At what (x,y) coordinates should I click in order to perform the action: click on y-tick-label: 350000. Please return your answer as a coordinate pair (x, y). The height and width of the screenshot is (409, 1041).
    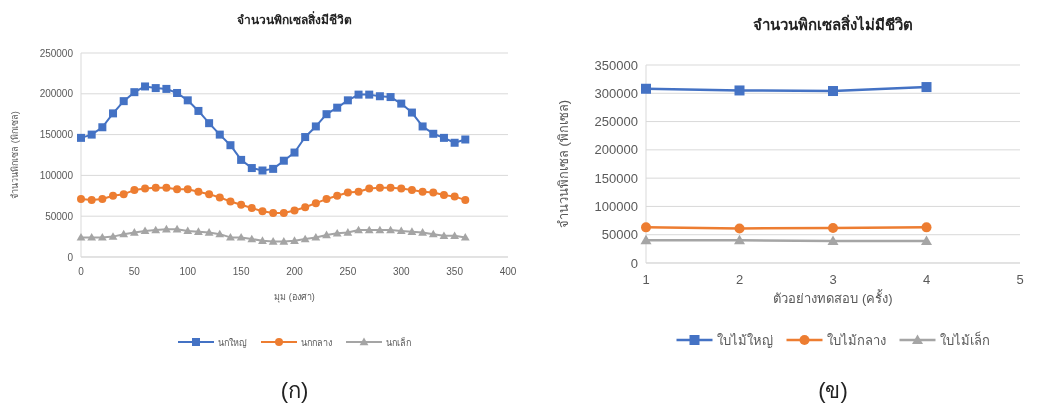
    Looking at the image, I should click on (616, 65).